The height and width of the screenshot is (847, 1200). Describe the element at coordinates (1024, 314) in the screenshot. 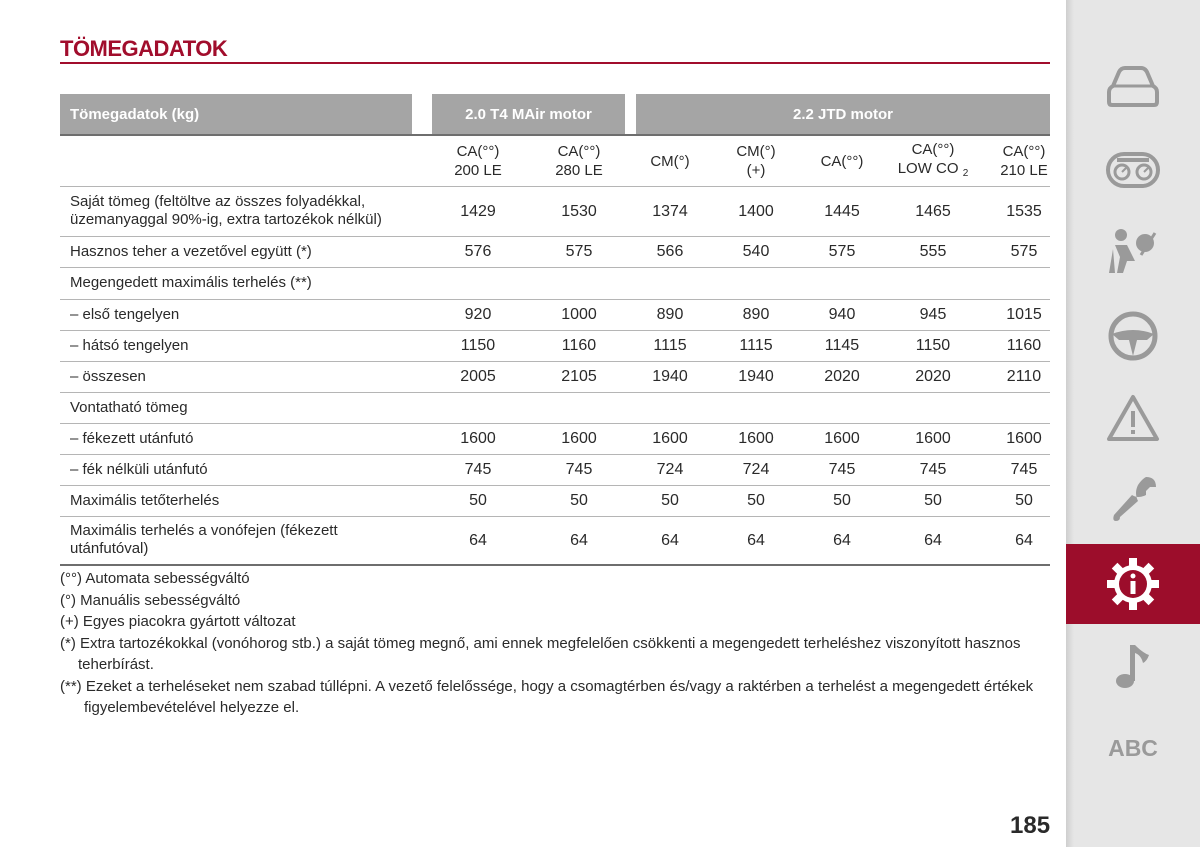

I see `value-cell: 1015` at that location.